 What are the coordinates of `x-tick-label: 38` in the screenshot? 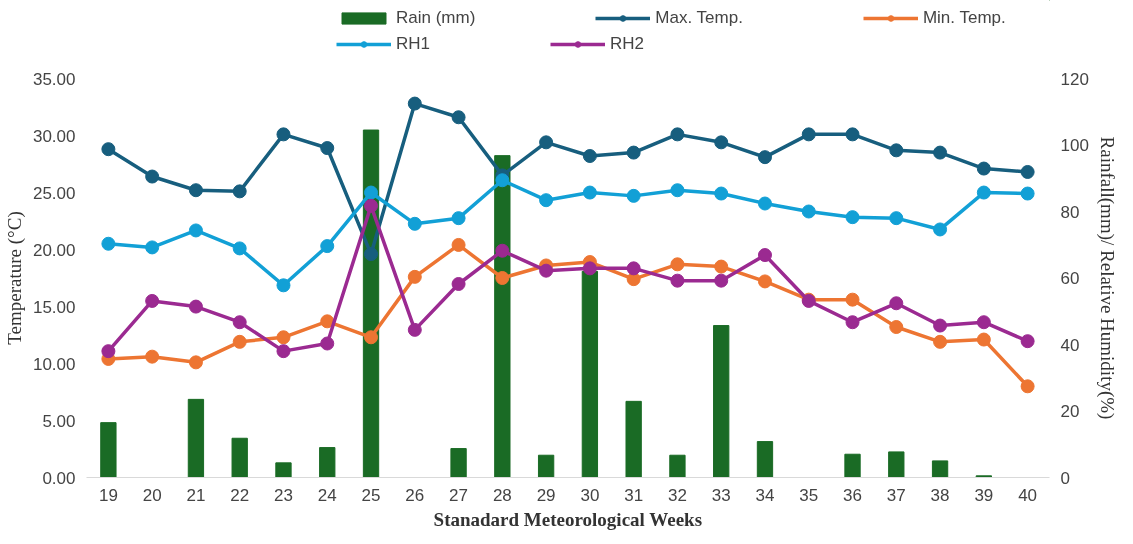 It's located at (940, 495).